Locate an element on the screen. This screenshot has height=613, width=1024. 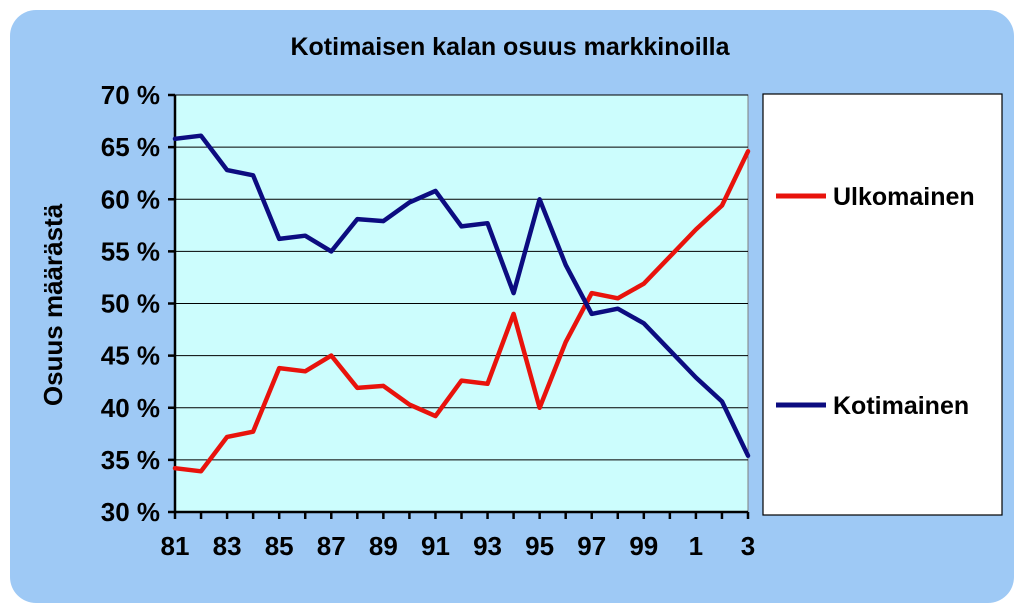
x-tick-label: 87 is located at coordinates (331, 546).